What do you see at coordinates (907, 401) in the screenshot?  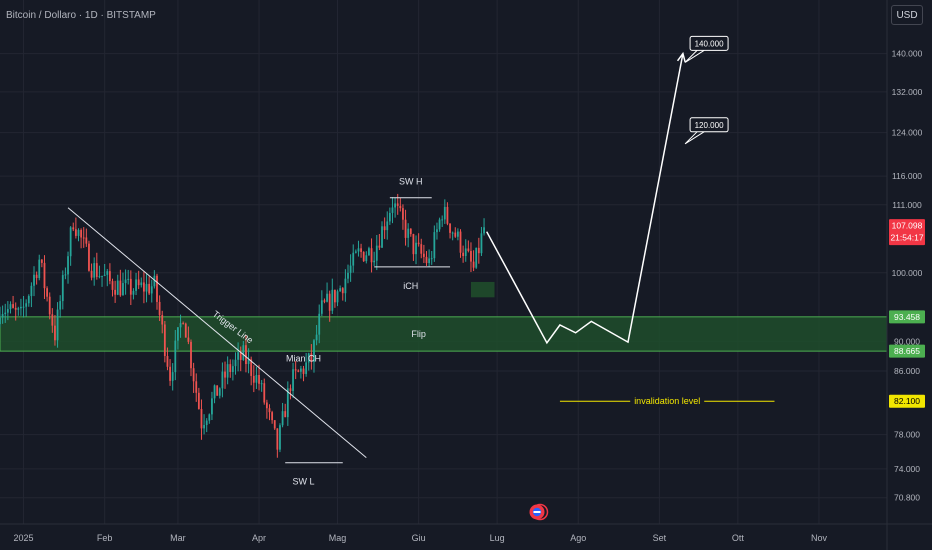 I see `price-tag-value: 82.100` at bounding box center [907, 401].